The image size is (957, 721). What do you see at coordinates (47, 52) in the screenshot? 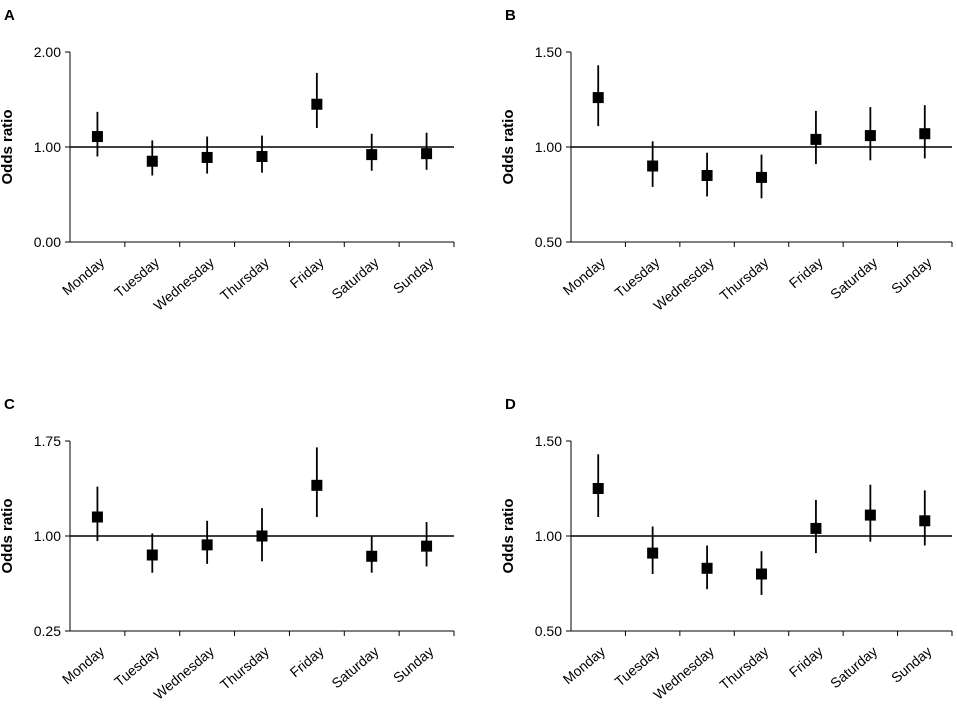
I see `y-tick-label: 2.00` at bounding box center [47, 52].